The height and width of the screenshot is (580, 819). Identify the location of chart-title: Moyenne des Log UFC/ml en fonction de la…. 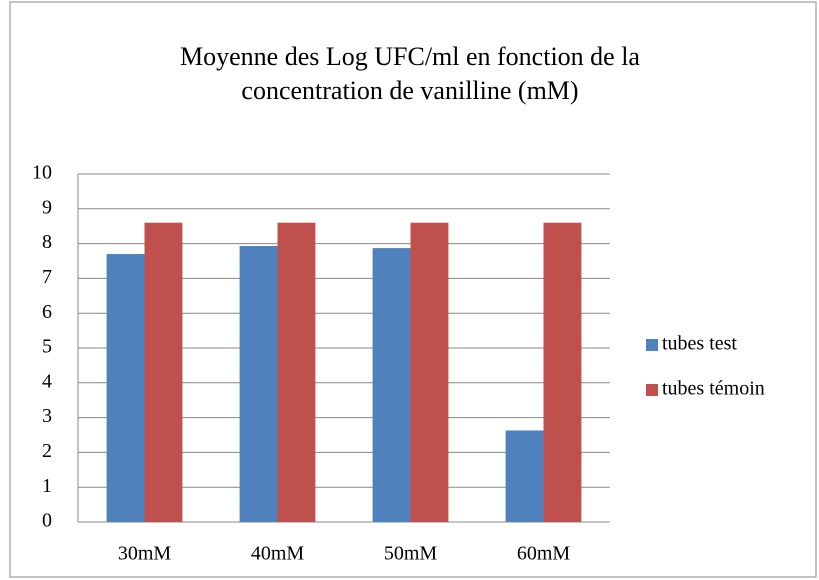
(410, 73).